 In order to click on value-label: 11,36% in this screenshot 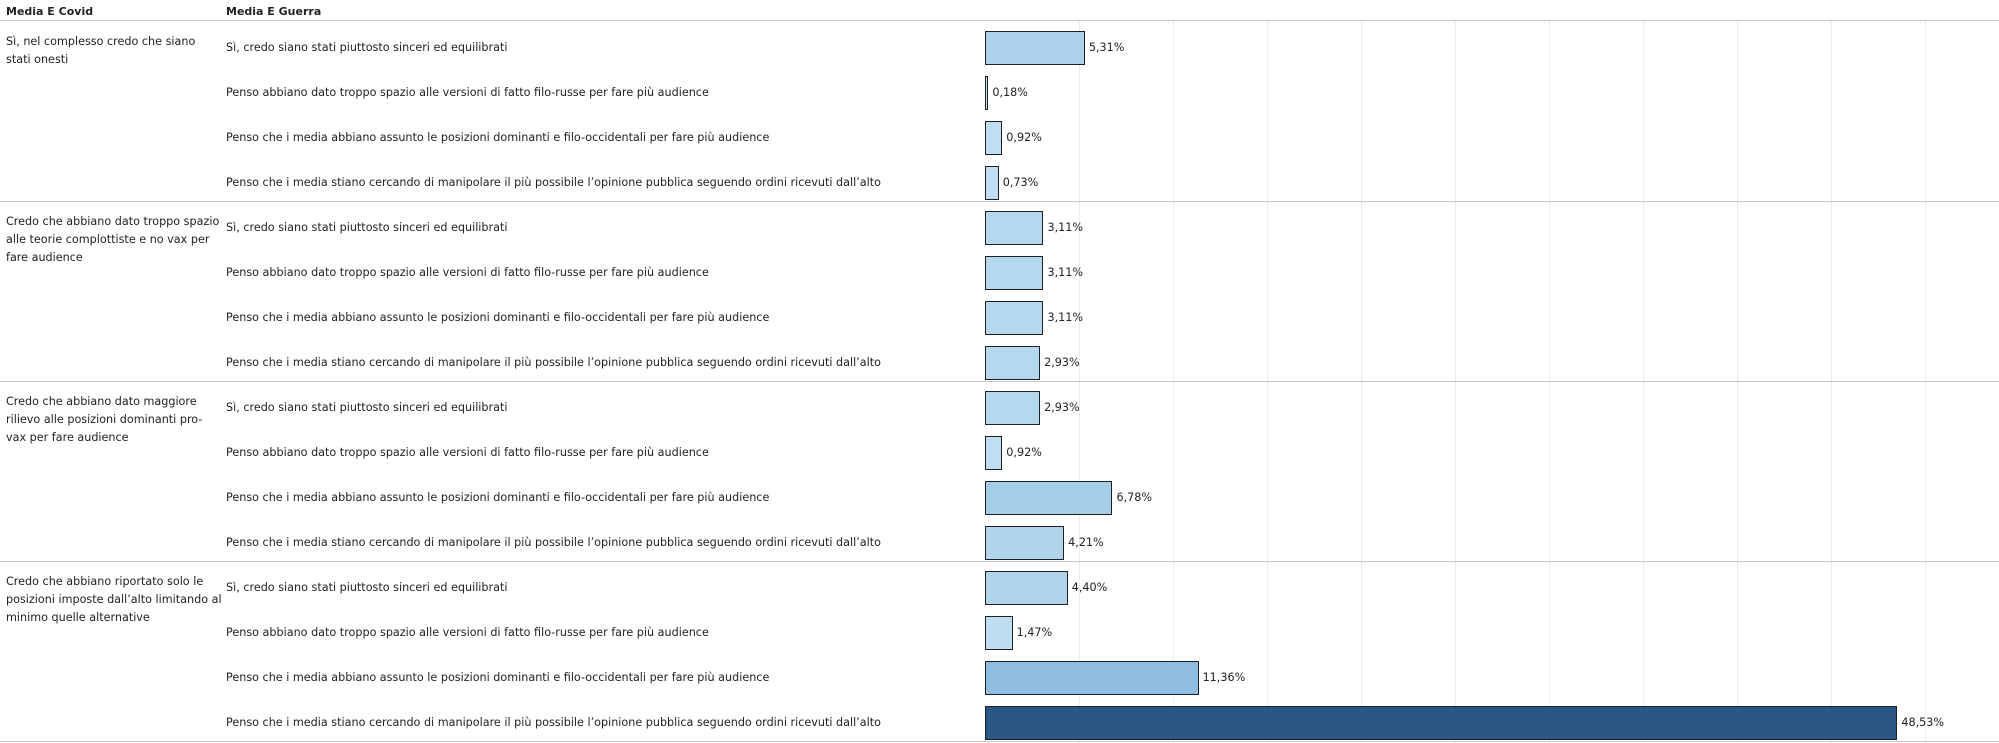, I will do `click(1224, 677)`.